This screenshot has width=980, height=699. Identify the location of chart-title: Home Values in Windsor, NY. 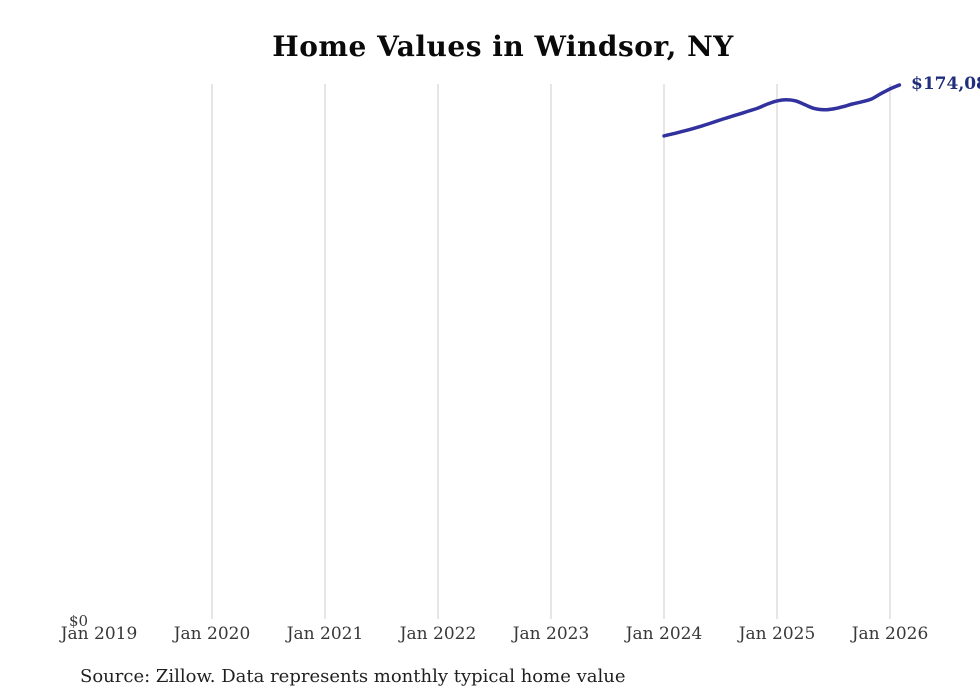
(503, 46).